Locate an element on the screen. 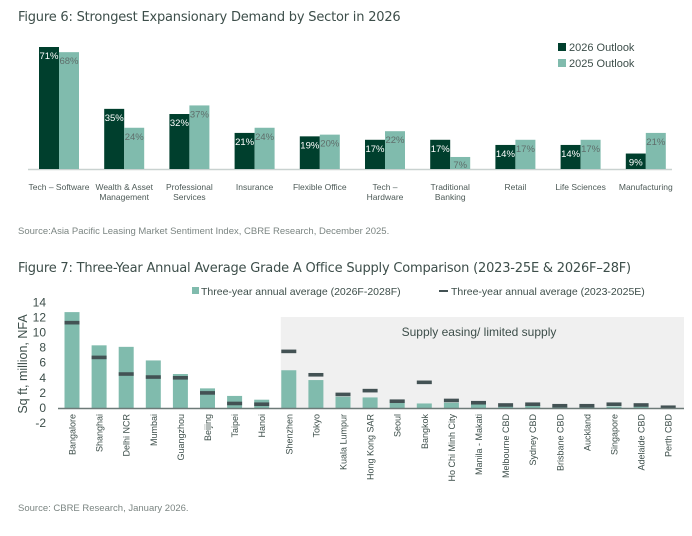 This screenshot has height=536, width=692. shaded-region-label: Supply easing/ limited supply is located at coordinates (479, 332).